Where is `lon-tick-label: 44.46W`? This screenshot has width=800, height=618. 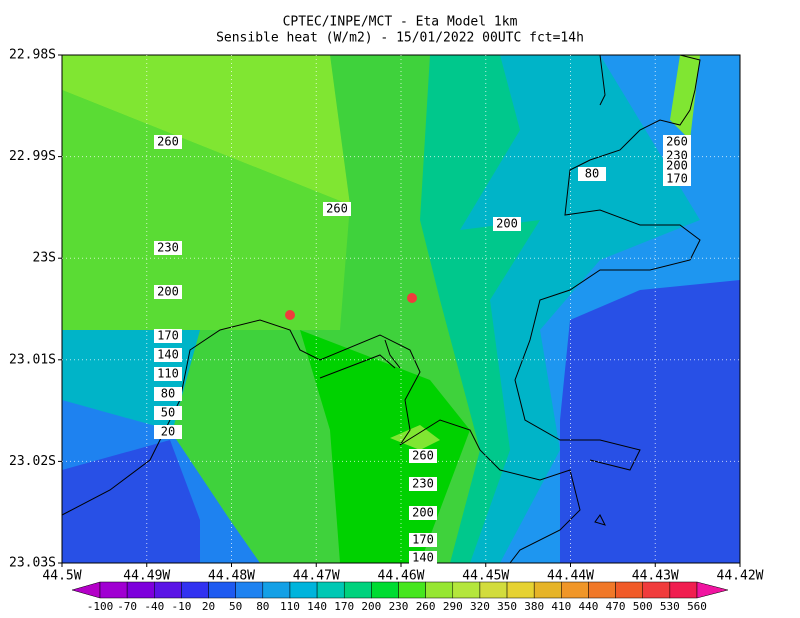
lon-tick-label: 44.46W is located at coordinates (401, 576).